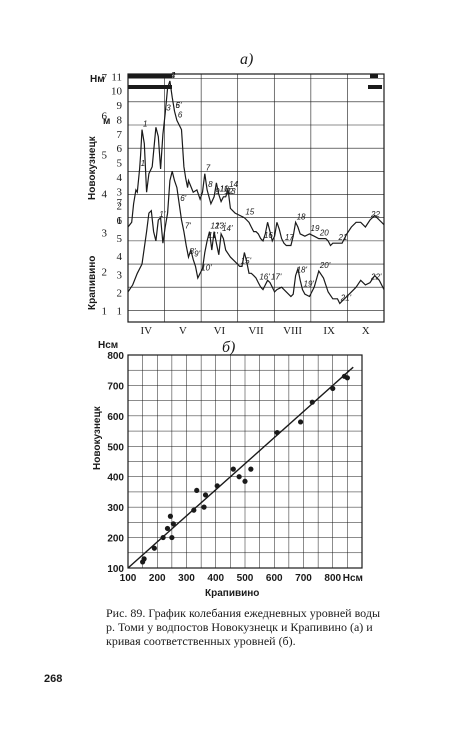 This screenshot has width=474, height=730. What do you see at coordinates (215, 578) in the screenshot?
I see `panel-b-xtick: 400` at bounding box center [215, 578].